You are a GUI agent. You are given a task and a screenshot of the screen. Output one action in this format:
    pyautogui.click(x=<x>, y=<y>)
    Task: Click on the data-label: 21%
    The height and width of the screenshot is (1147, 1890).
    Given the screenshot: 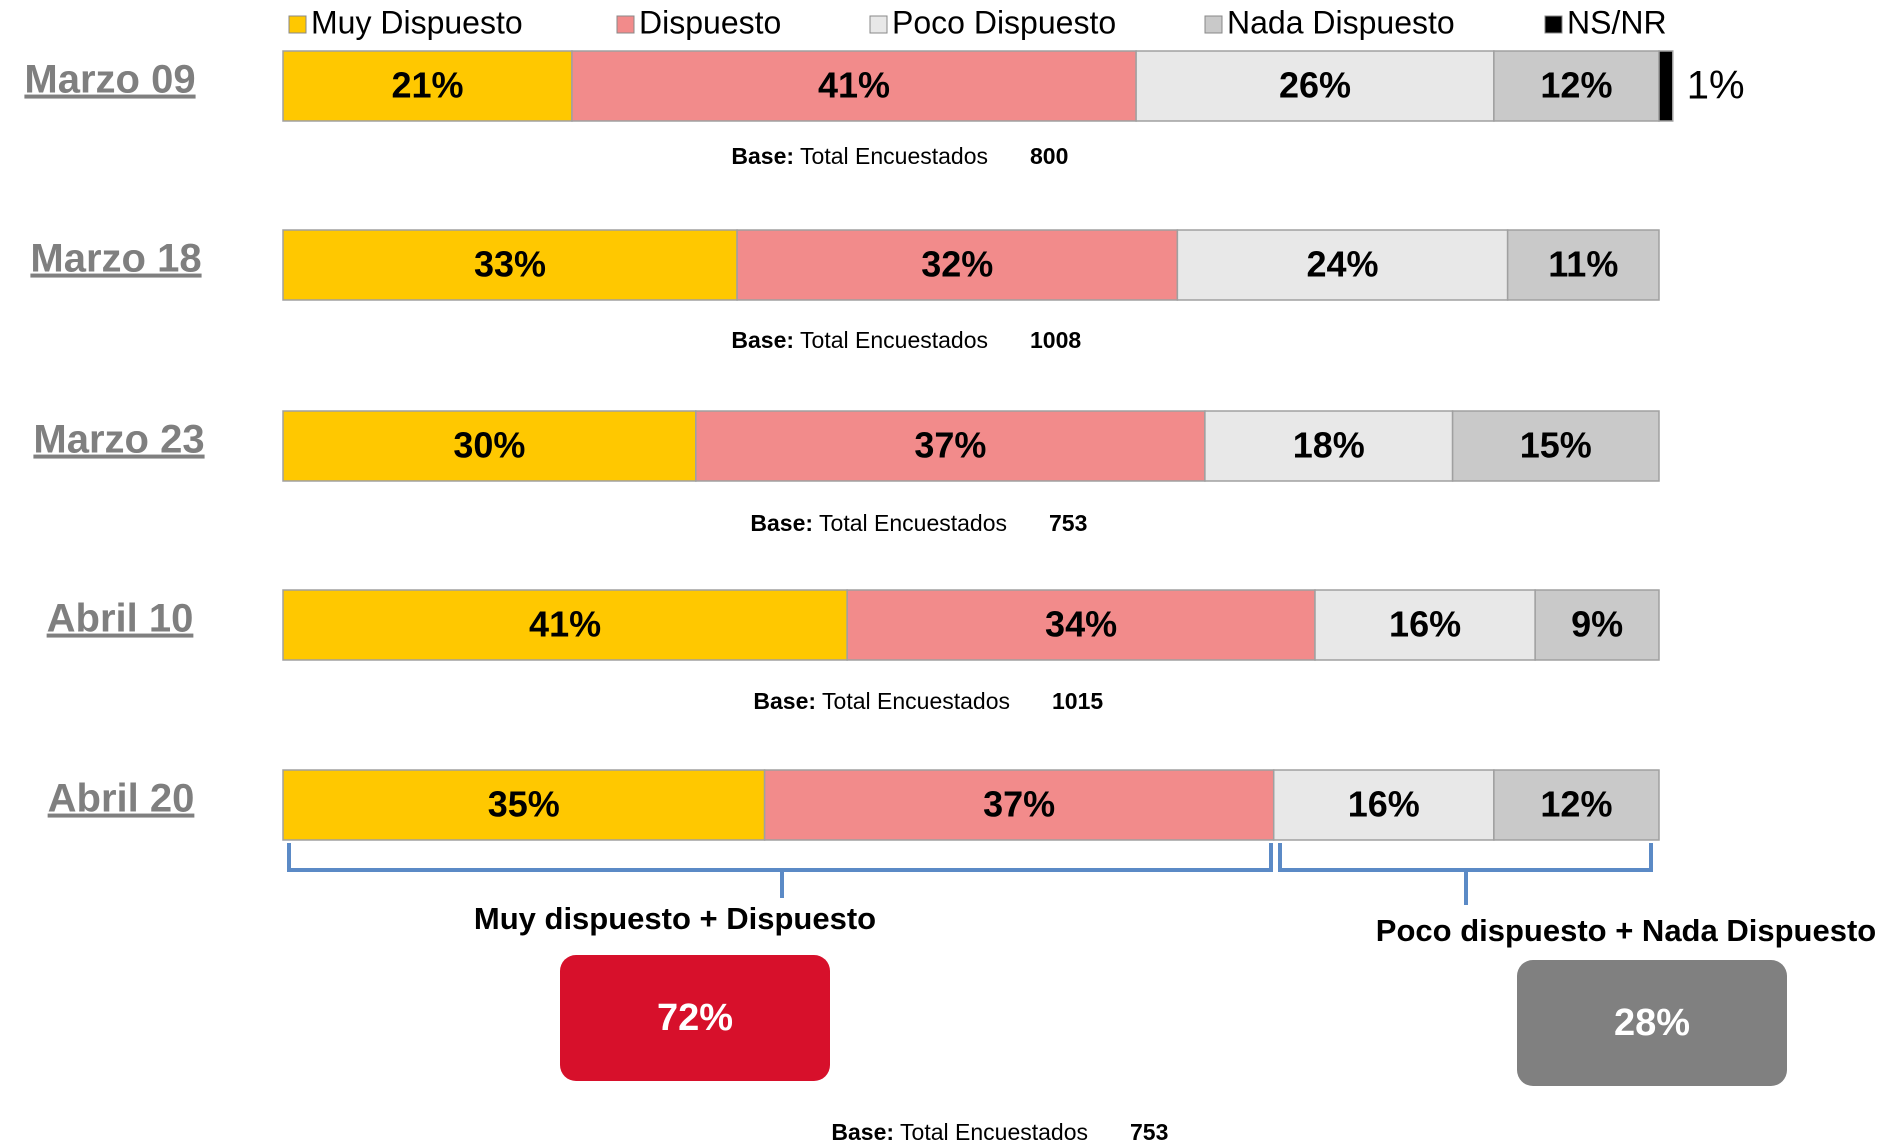 What is the action you would take?
    pyautogui.click(x=427, y=85)
    